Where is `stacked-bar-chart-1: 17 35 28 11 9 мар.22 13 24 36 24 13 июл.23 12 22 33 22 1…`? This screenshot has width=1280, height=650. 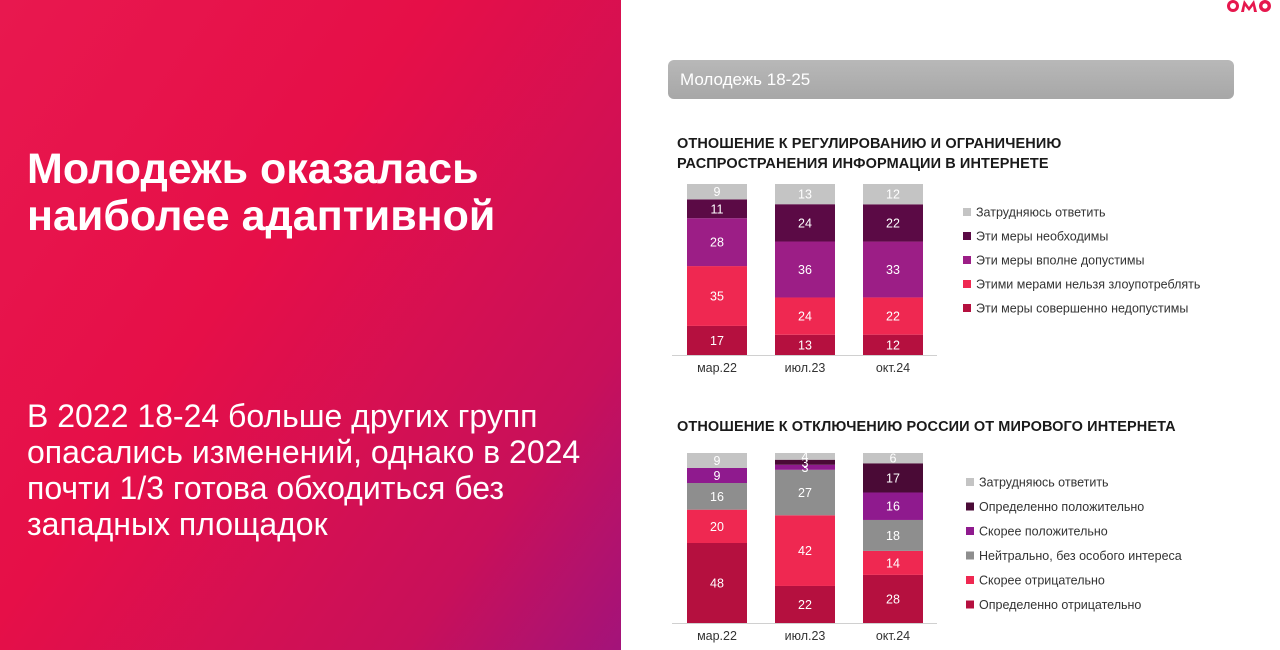
stacked-bar-chart-1: 17 35 28 11 9 мар.22 13 24 36 24 13 июл.23 12 22 33 22 1… is located at coordinates (936, 279).